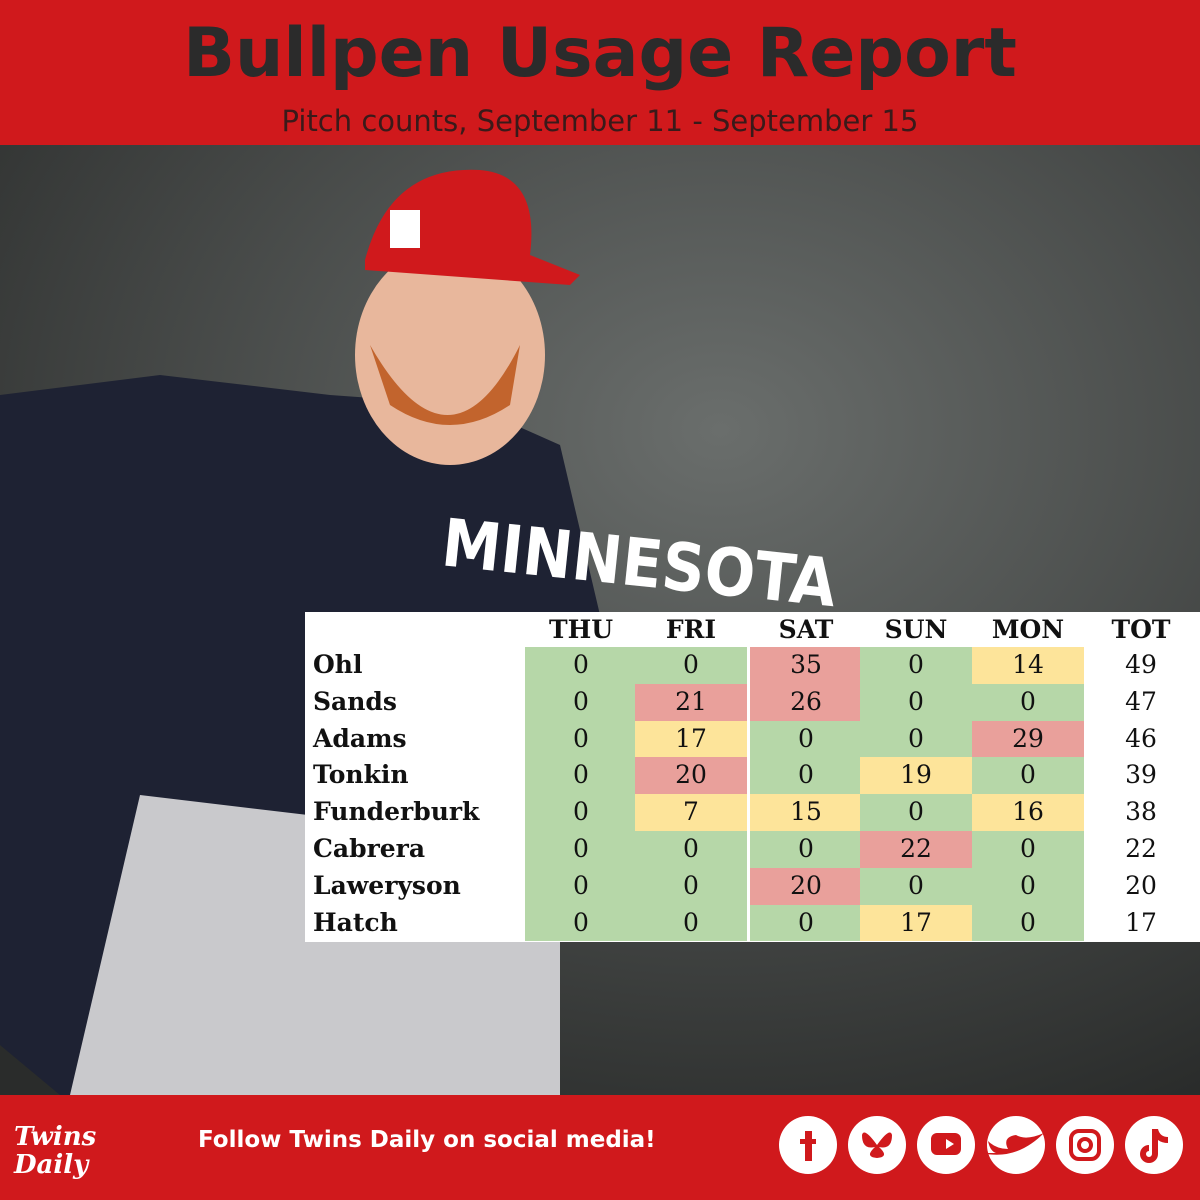  What do you see at coordinates (806, 702) in the screenshot?
I see `pitch-count: 26` at bounding box center [806, 702].